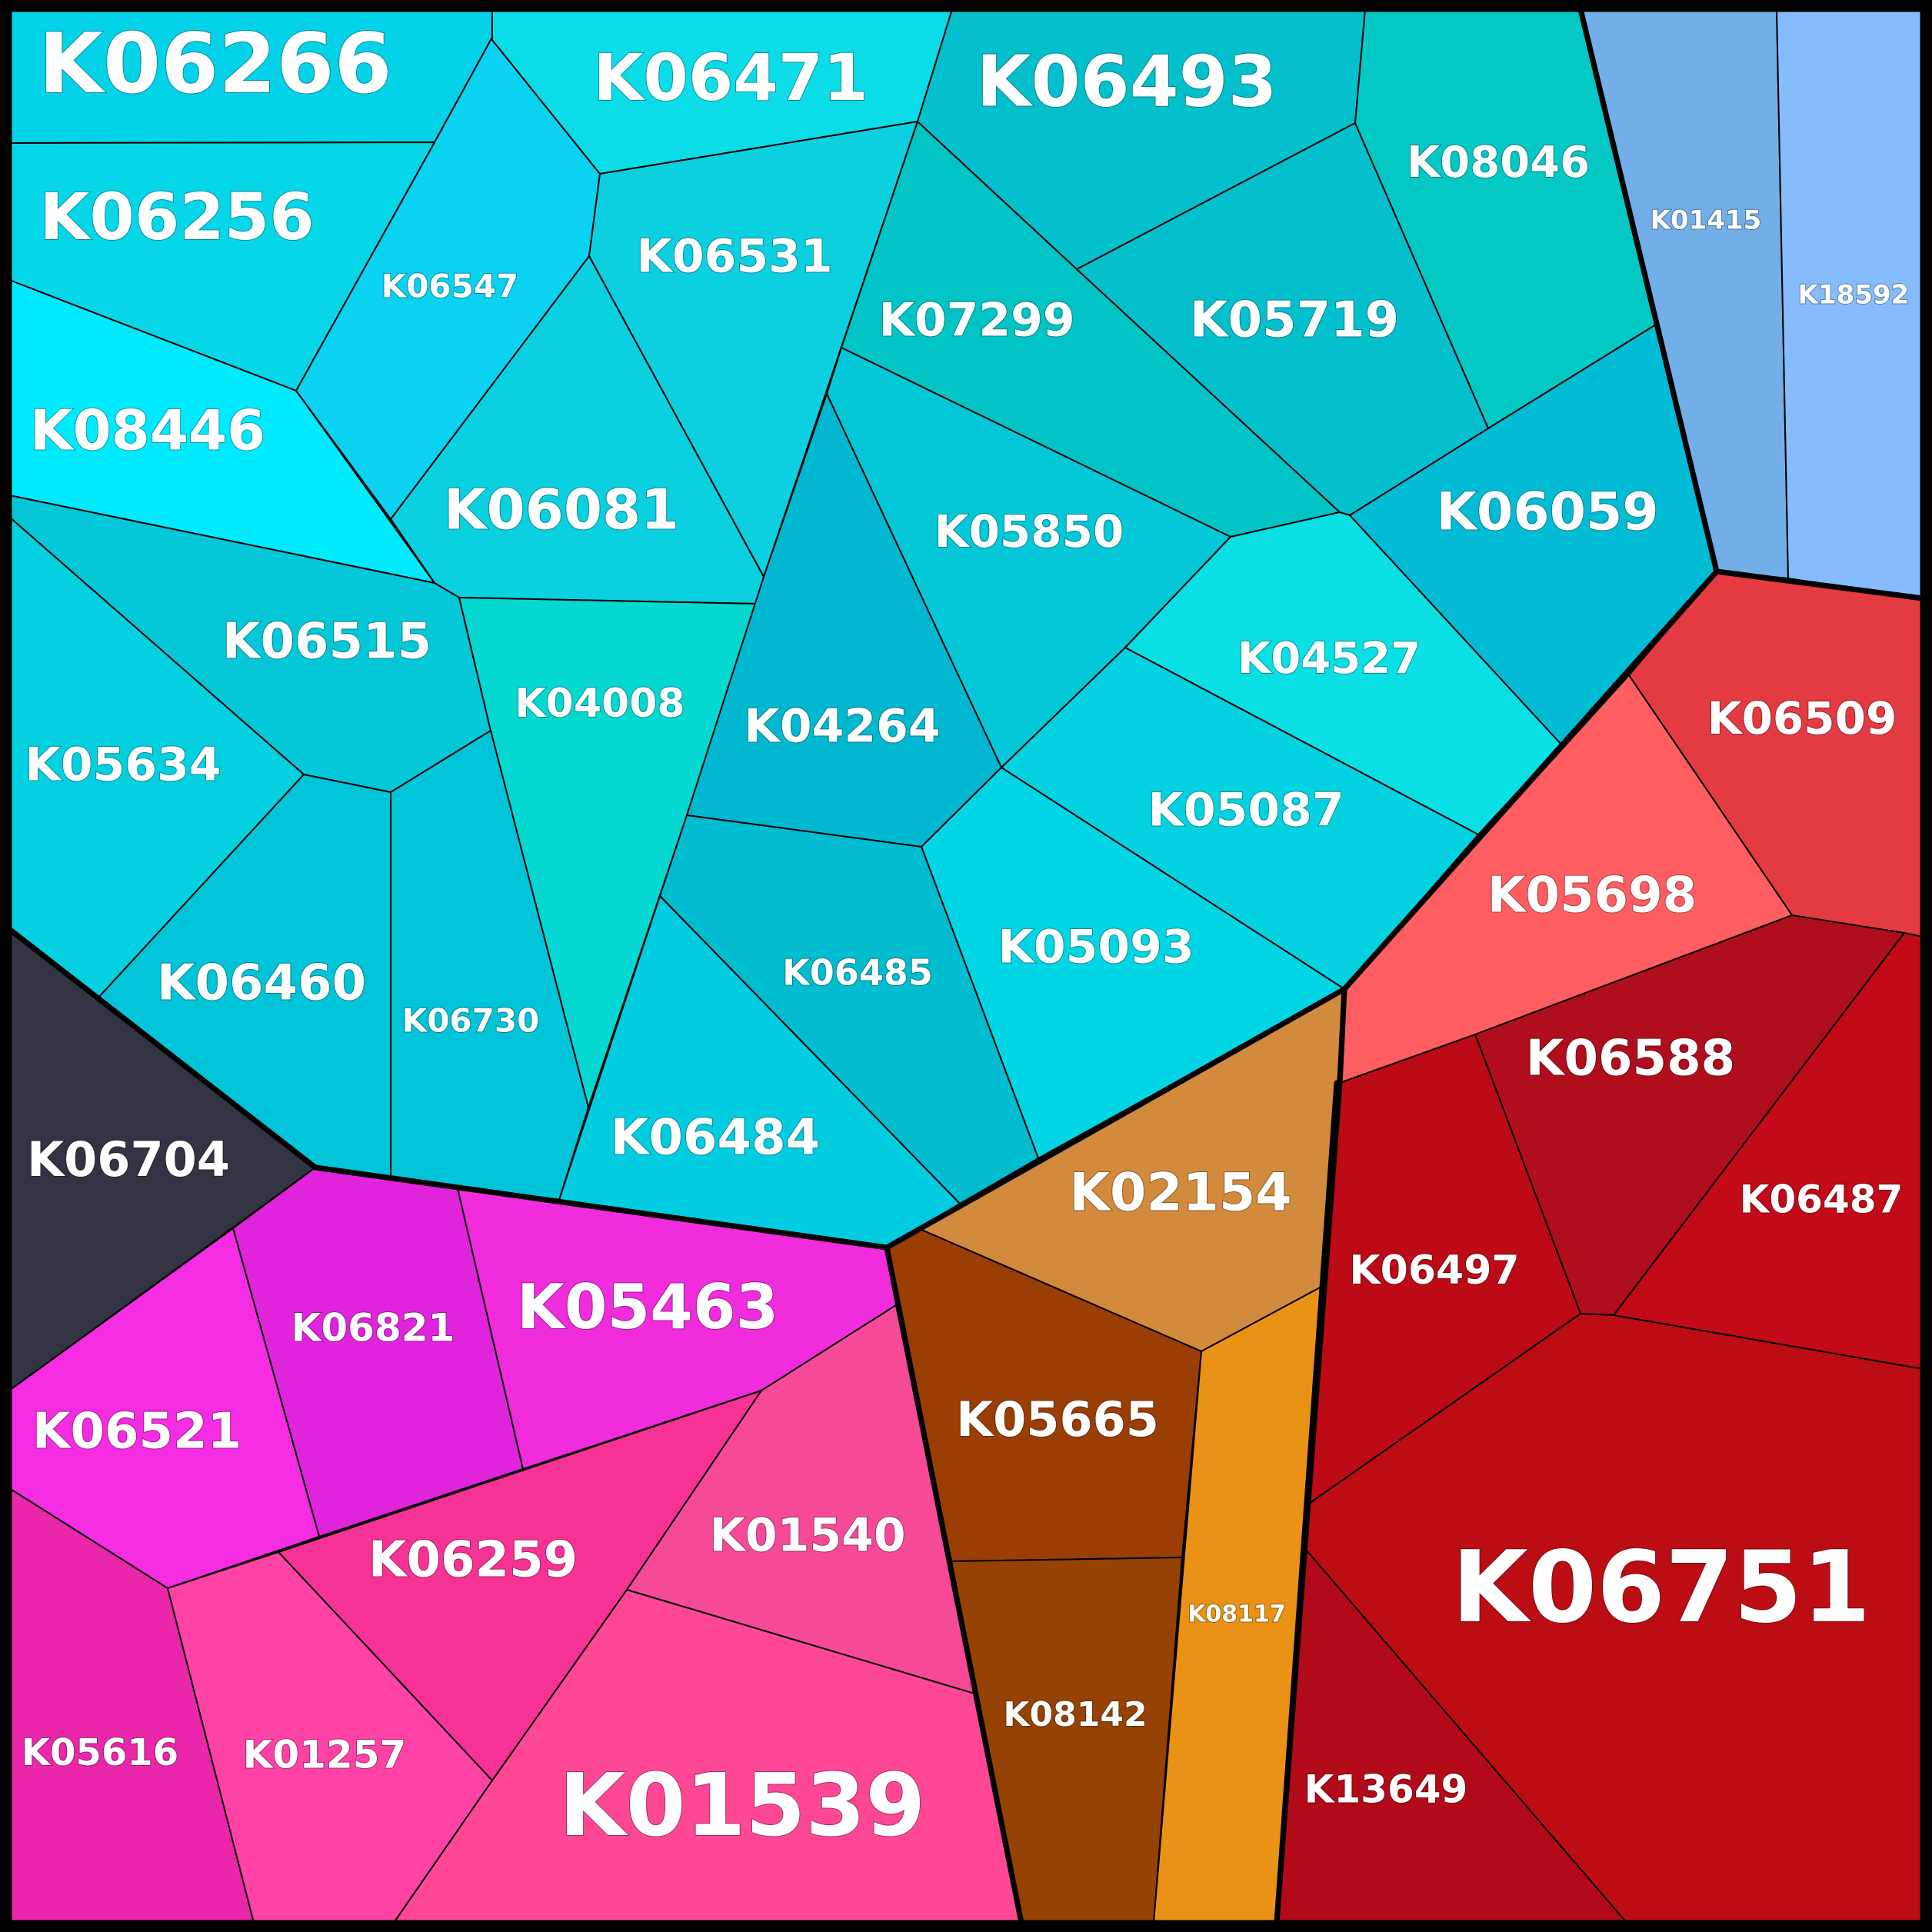 The image size is (1932, 1932). I want to click on cell-label: K08142, so click(1075, 1714).